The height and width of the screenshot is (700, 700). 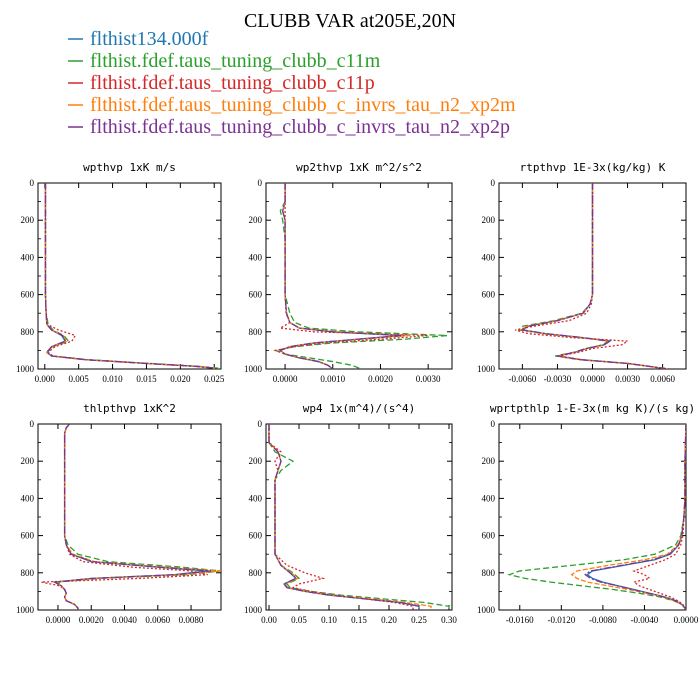 I want to click on x-tick-label: 0.0010, so click(x=332, y=379).